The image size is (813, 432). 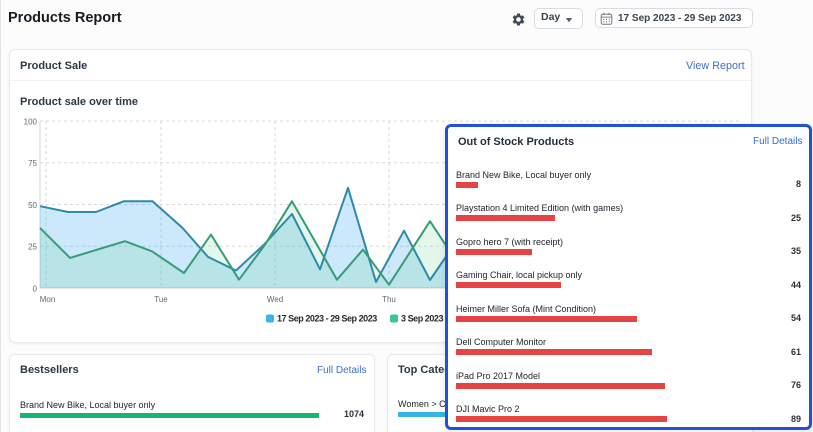 What do you see at coordinates (35, 289) in the screenshot?
I see `svg-text: 0` at bounding box center [35, 289].